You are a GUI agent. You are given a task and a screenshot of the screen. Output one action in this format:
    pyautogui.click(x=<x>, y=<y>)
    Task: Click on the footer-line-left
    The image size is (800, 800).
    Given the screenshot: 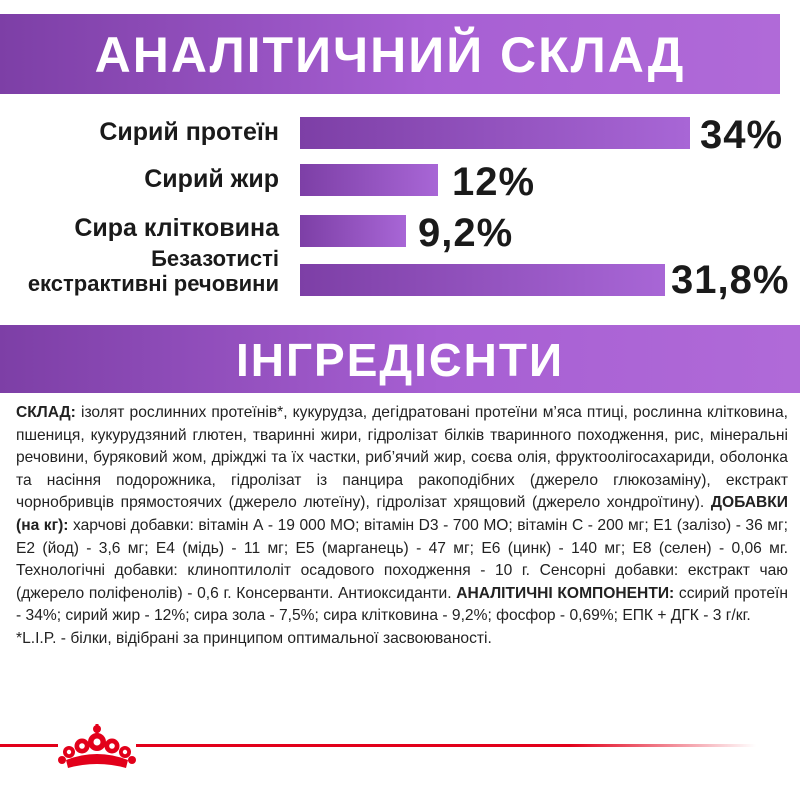 What is the action you would take?
    pyautogui.click(x=29, y=745)
    